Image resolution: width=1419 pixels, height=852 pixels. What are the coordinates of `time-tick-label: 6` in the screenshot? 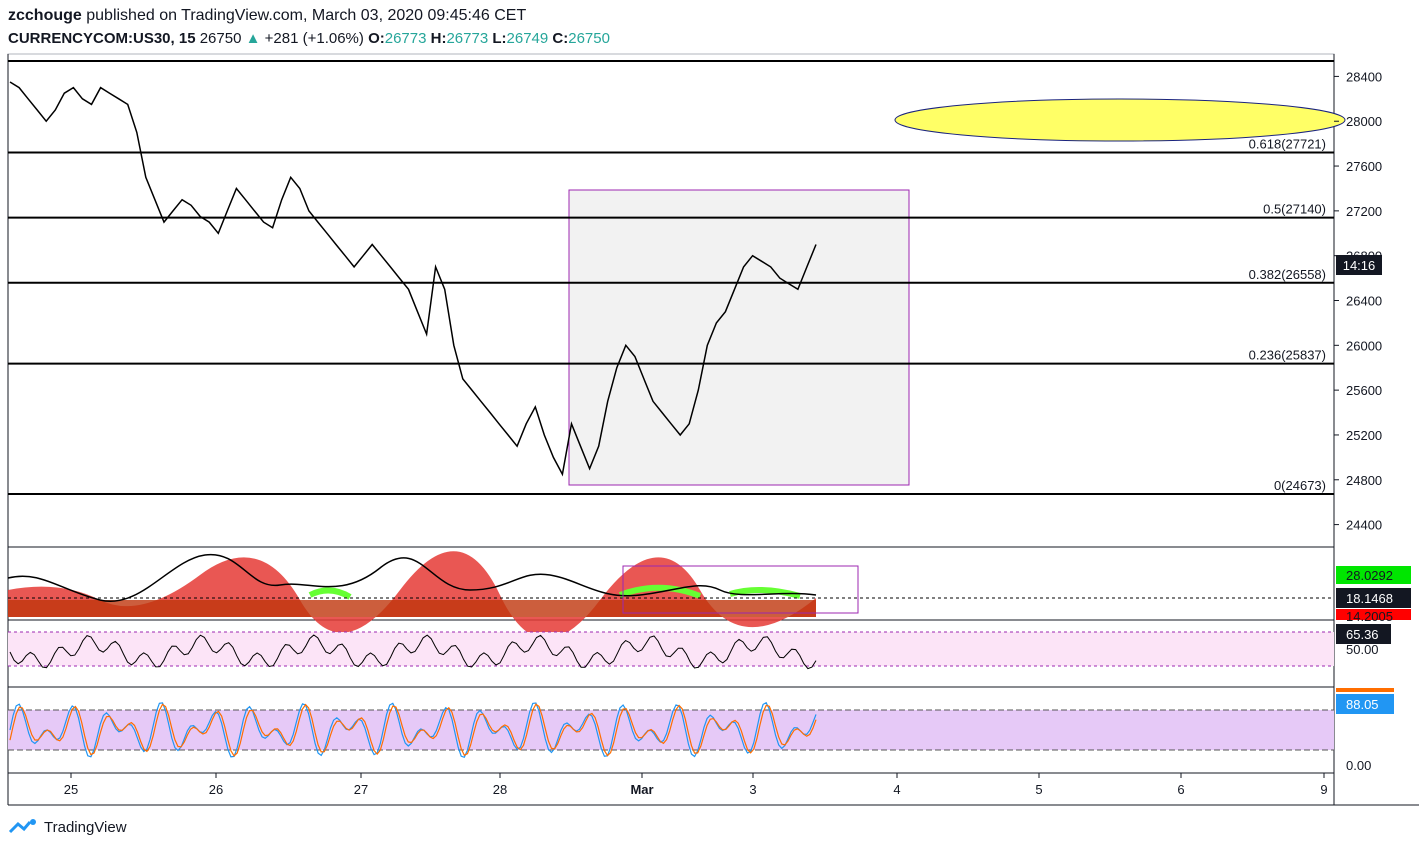 It's located at (1180, 789).